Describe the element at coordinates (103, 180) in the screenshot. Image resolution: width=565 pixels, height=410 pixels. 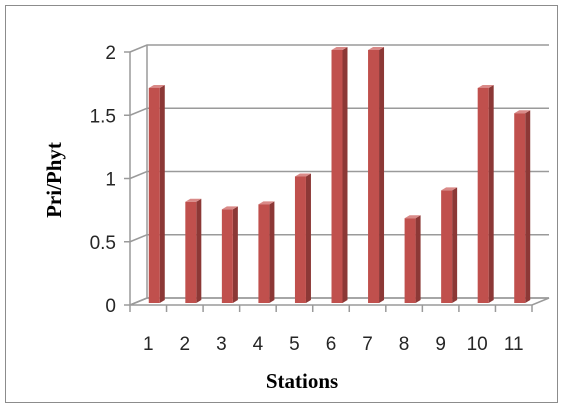
I see `y-tick-labels: 0 0.5 1 1.5 2` at that location.